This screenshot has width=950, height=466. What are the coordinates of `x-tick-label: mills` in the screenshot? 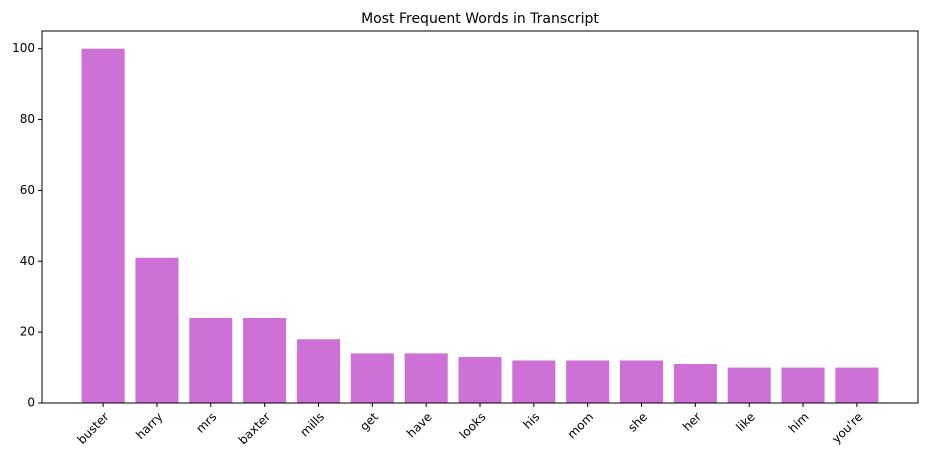 It's located at (312, 425).